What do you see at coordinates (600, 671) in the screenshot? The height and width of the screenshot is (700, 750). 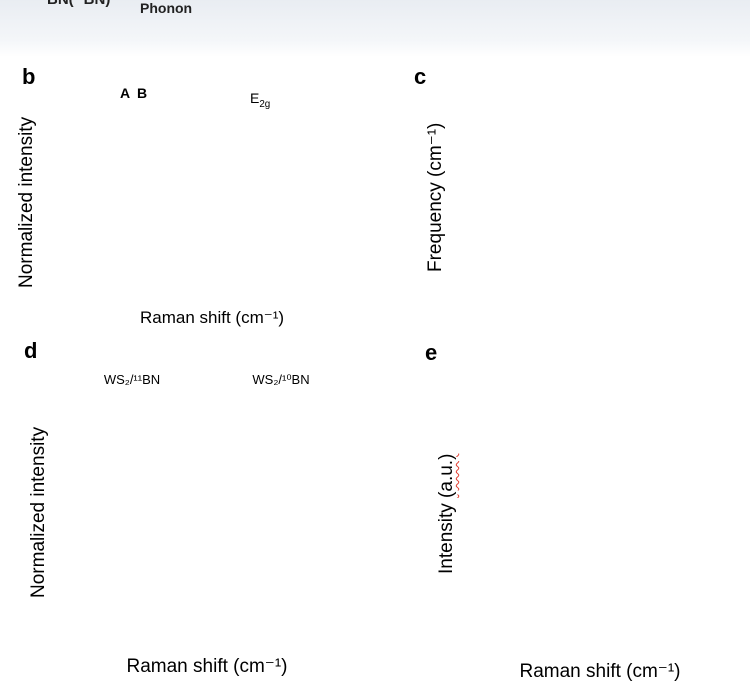 I see `panel-e-xlabel: Raman shift (cm⁻¹)` at bounding box center [600, 671].